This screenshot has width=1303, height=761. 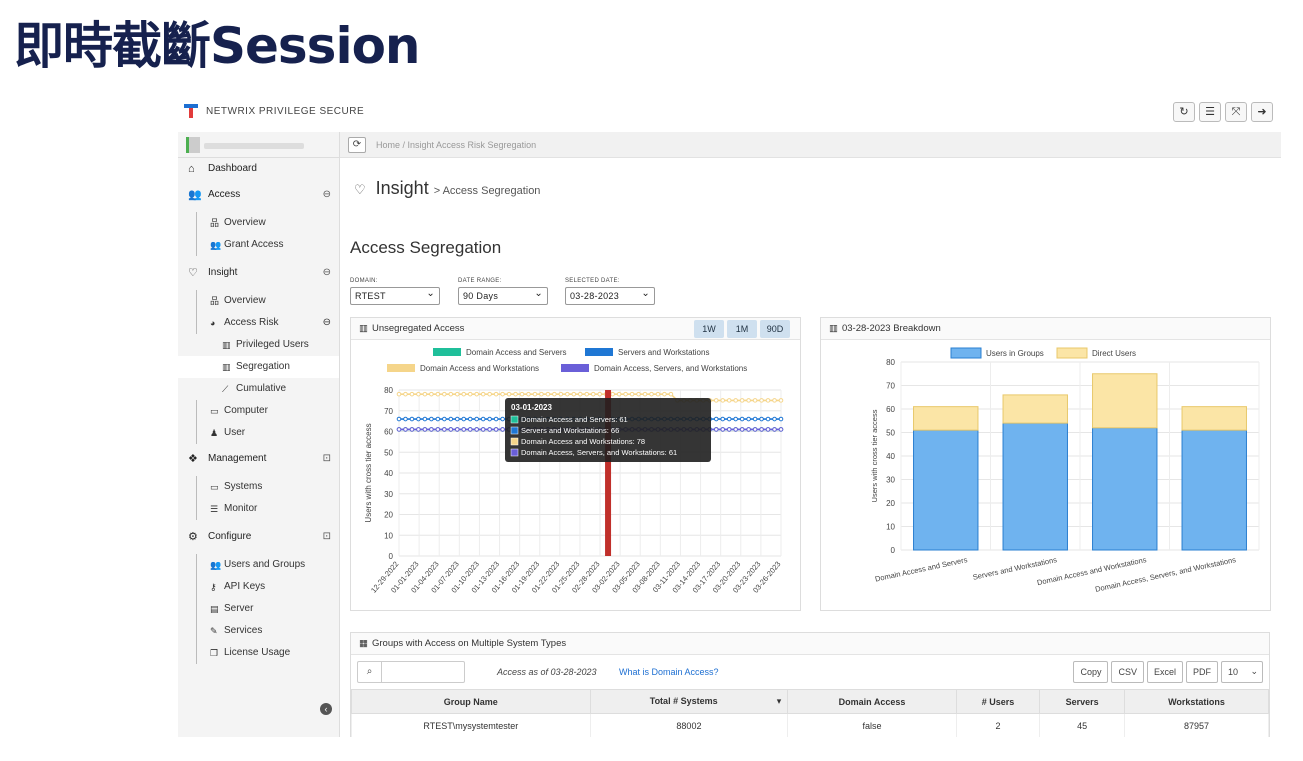 I want to click on table-search-input: ⌕, so click(x=411, y=672).